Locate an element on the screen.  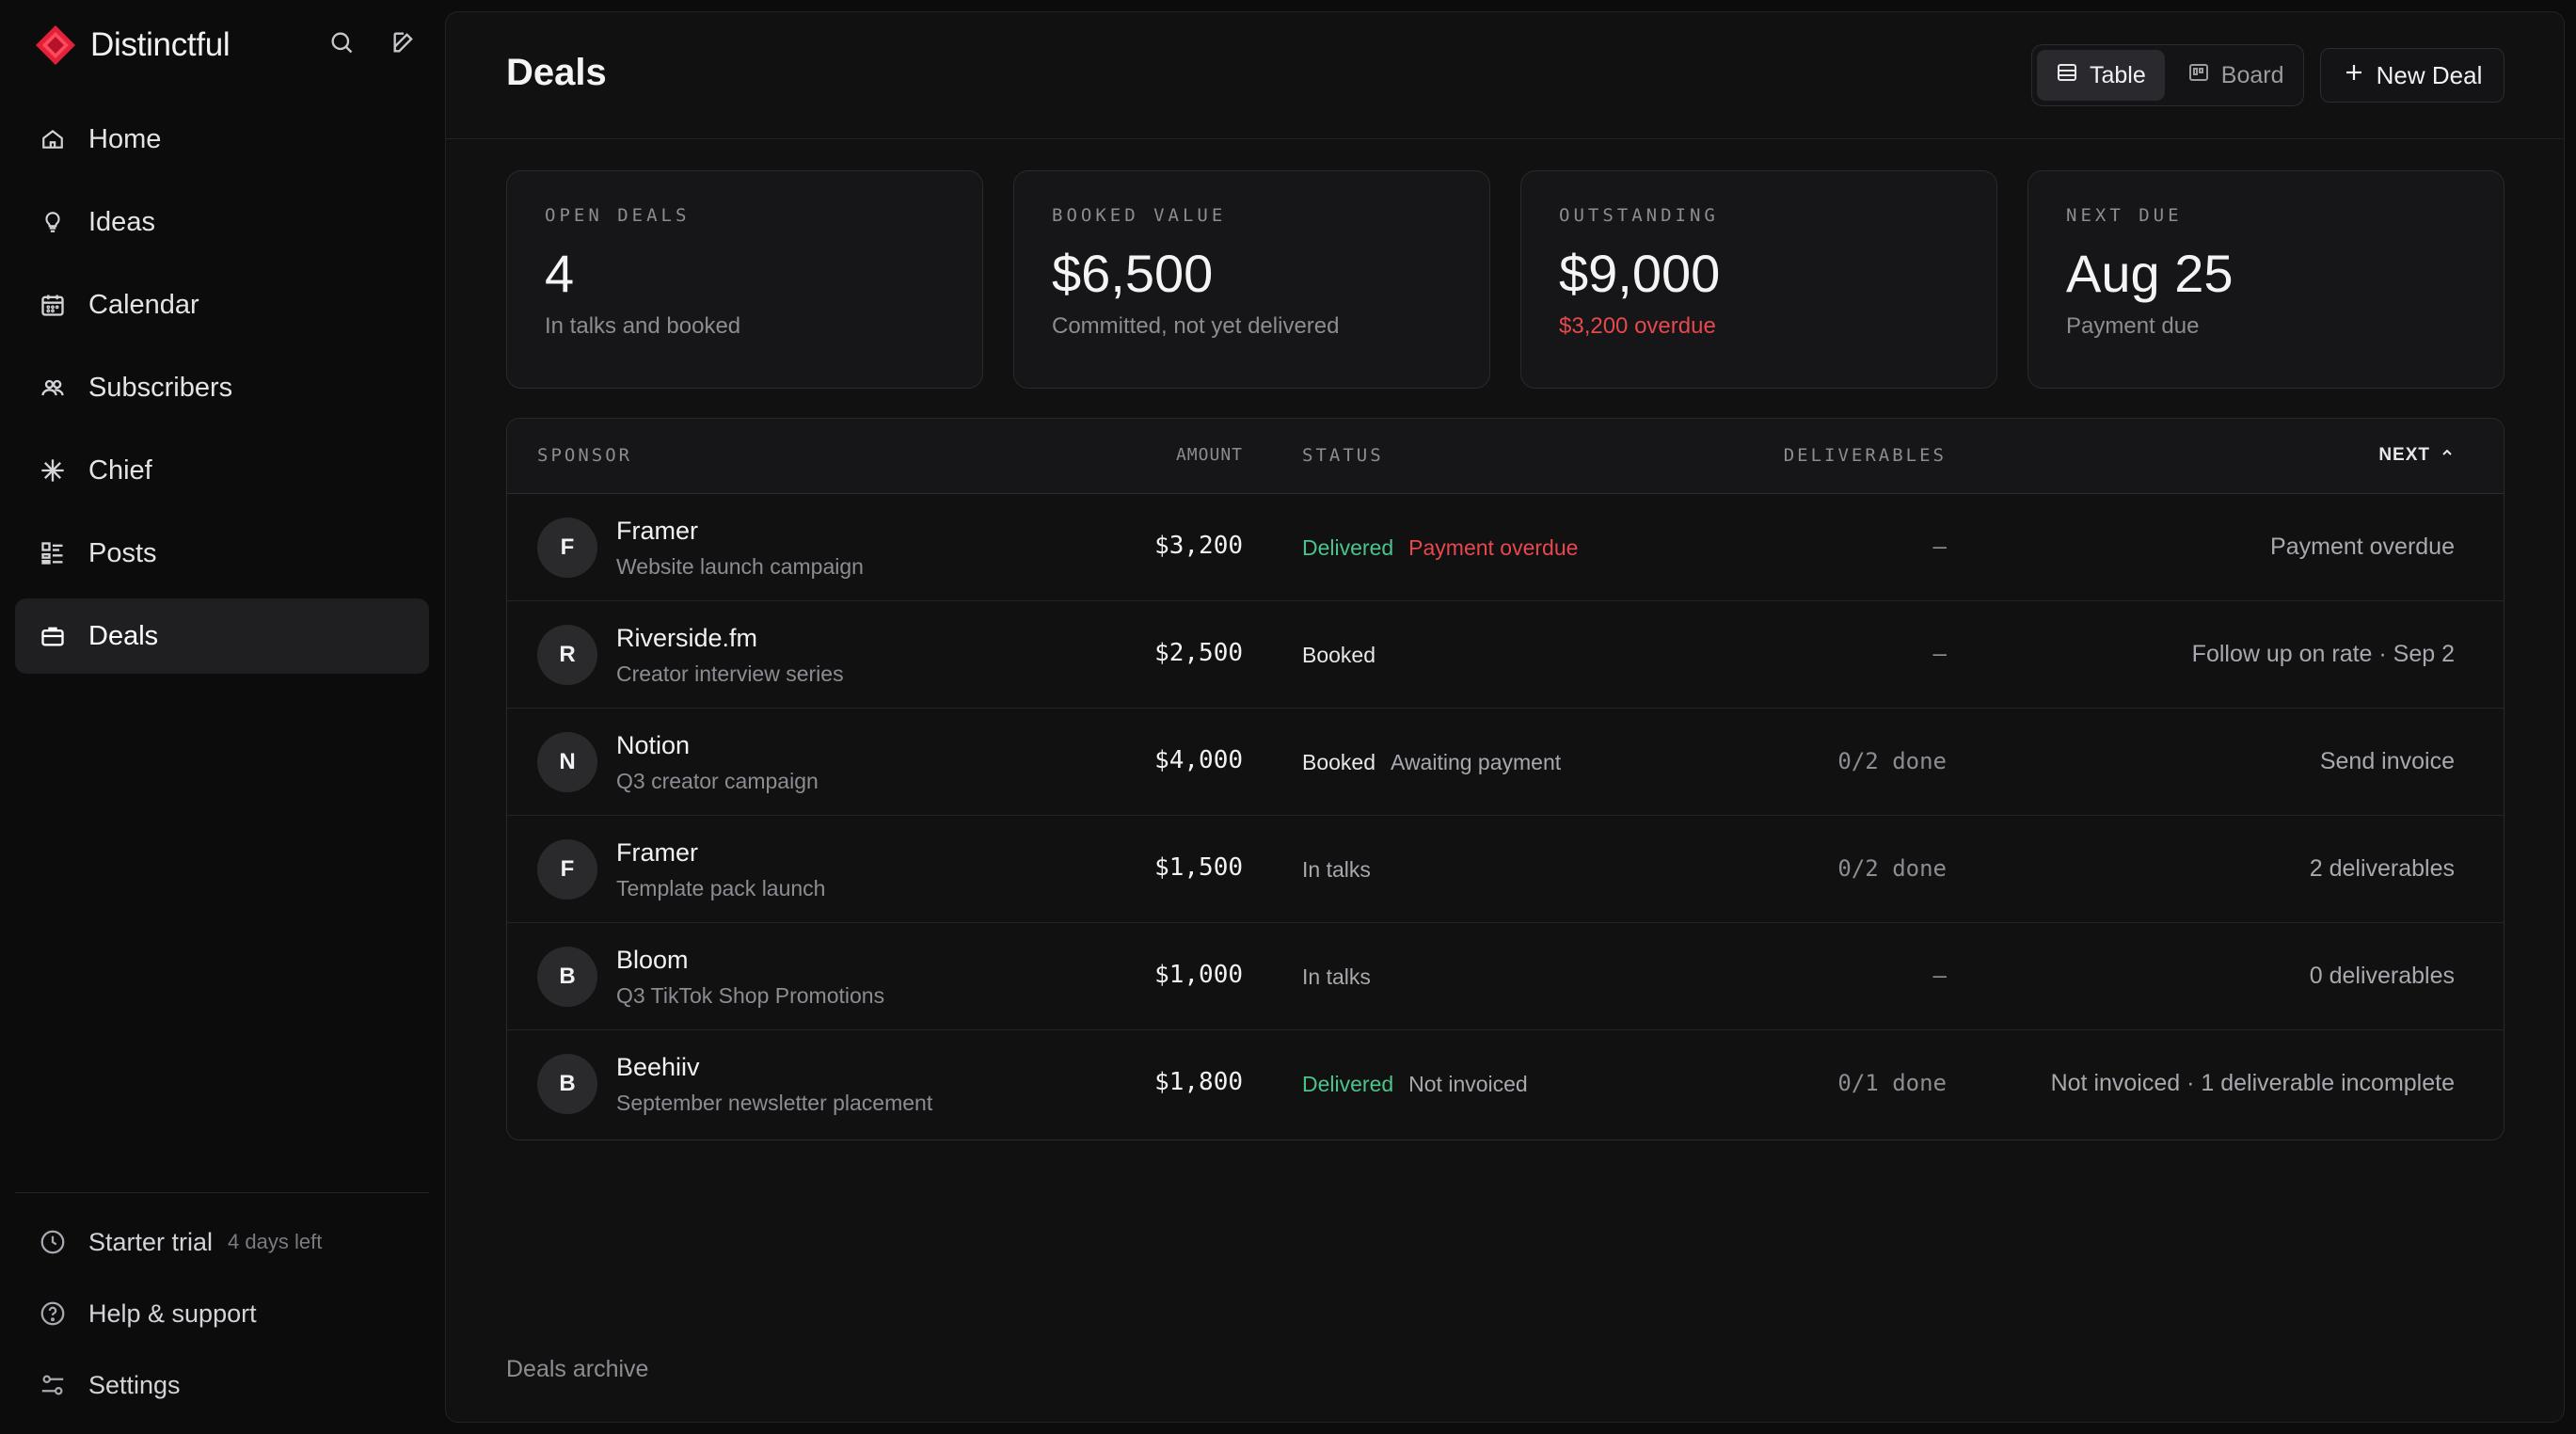
status-detail: Payment overdue is located at coordinates (1494, 547).